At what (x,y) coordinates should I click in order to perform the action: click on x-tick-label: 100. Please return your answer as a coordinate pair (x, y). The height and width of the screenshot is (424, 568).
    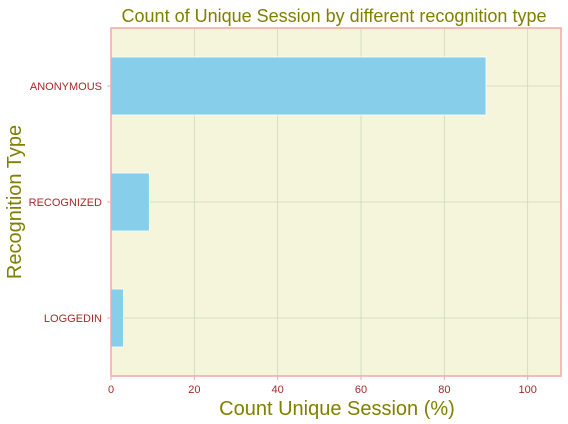
    Looking at the image, I should click on (527, 390).